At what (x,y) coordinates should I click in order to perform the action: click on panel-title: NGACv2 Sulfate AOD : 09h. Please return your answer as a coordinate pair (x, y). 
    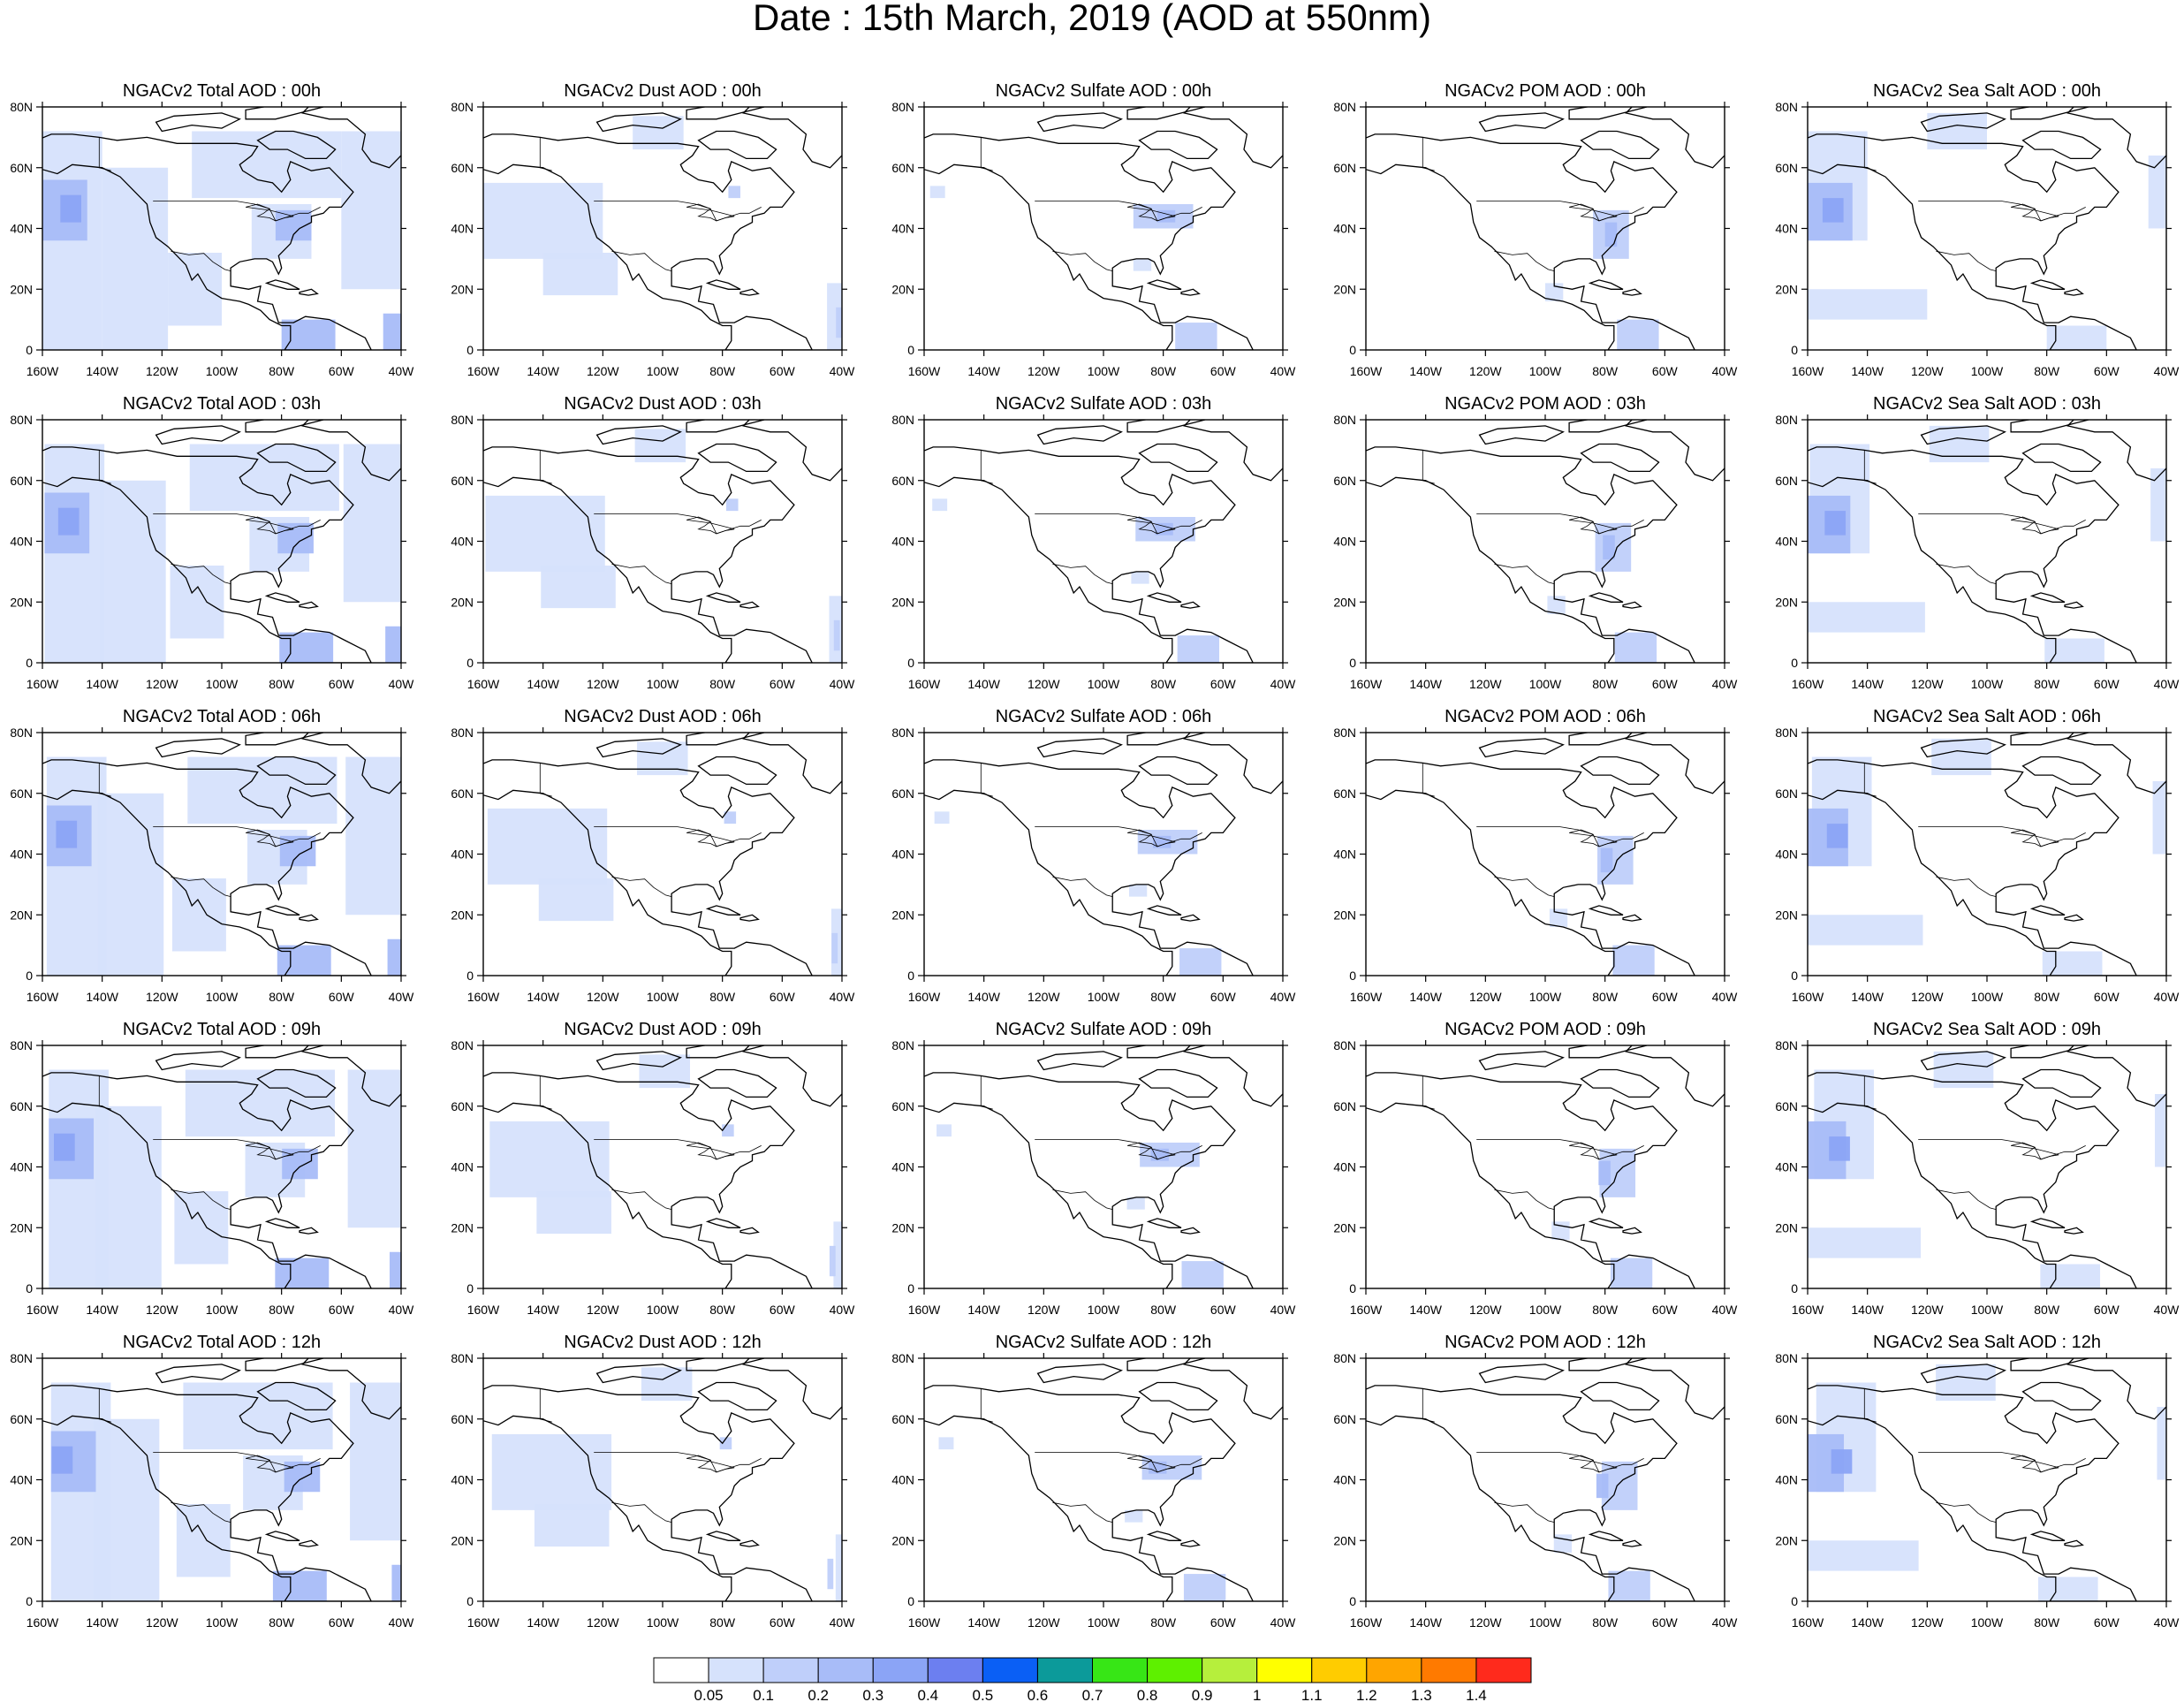
    Looking at the image, I should click on (1104, 1029).